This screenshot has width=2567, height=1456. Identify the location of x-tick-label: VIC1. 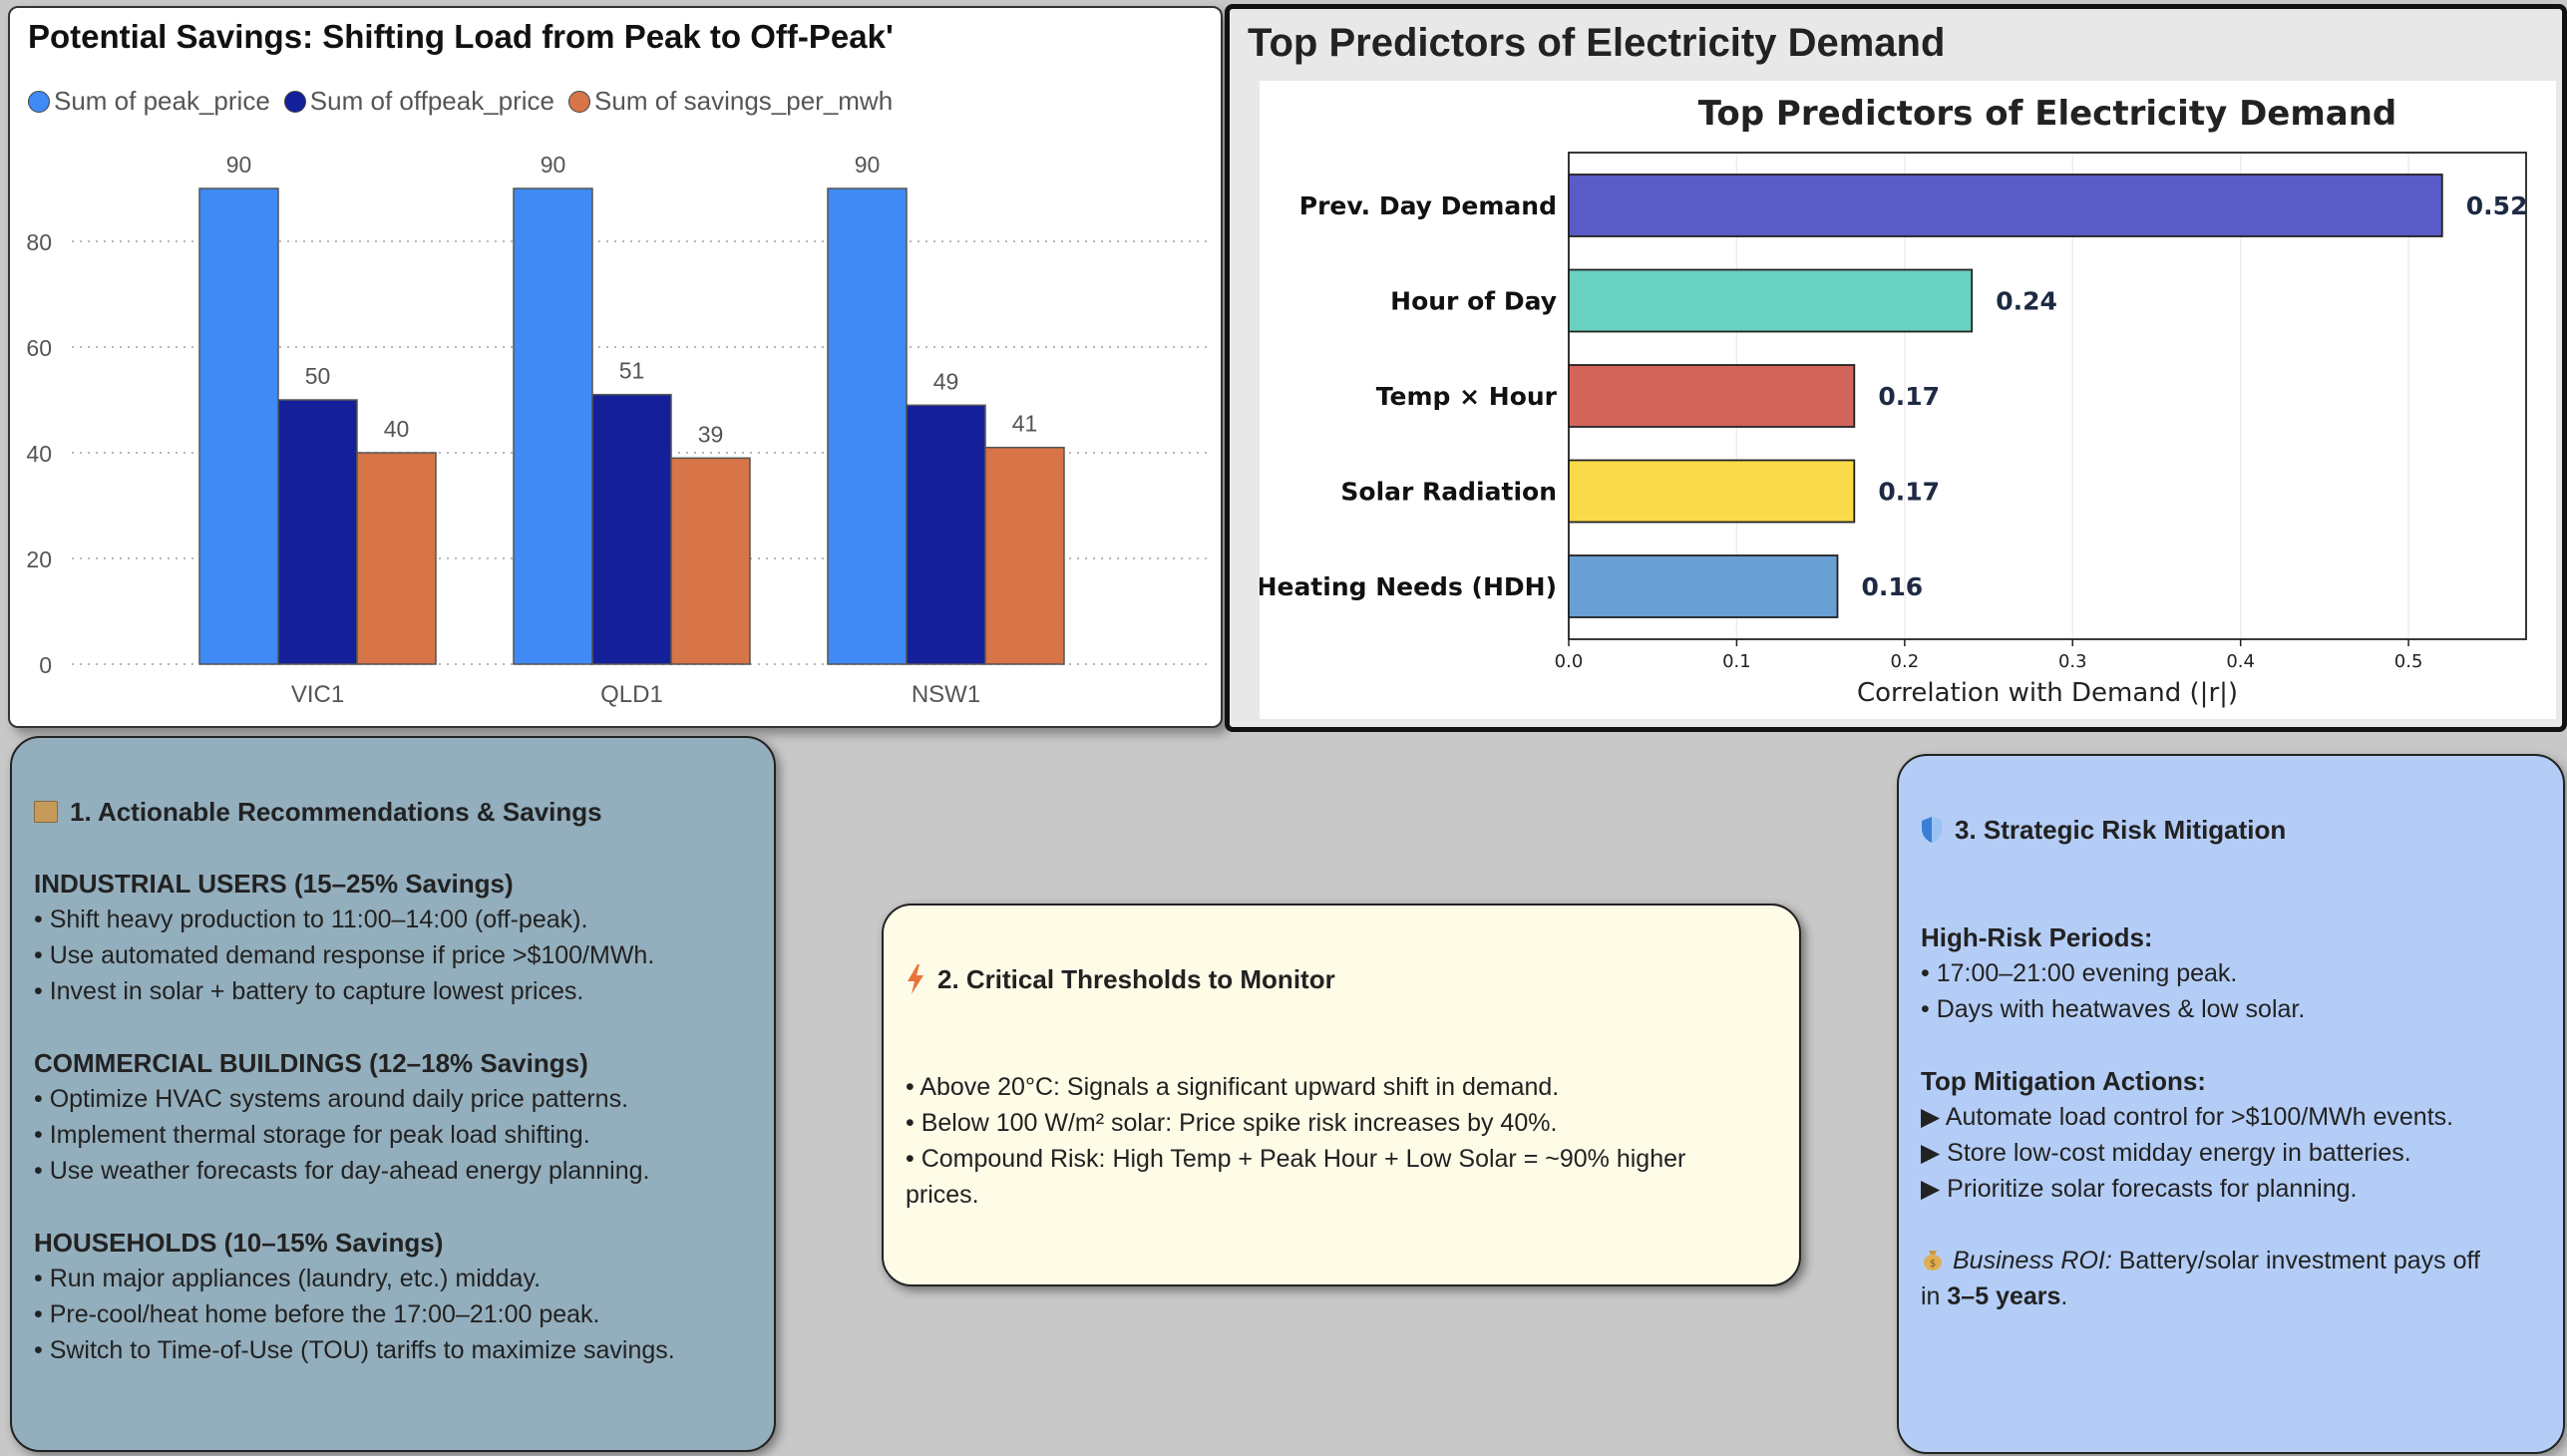
(317, 694).